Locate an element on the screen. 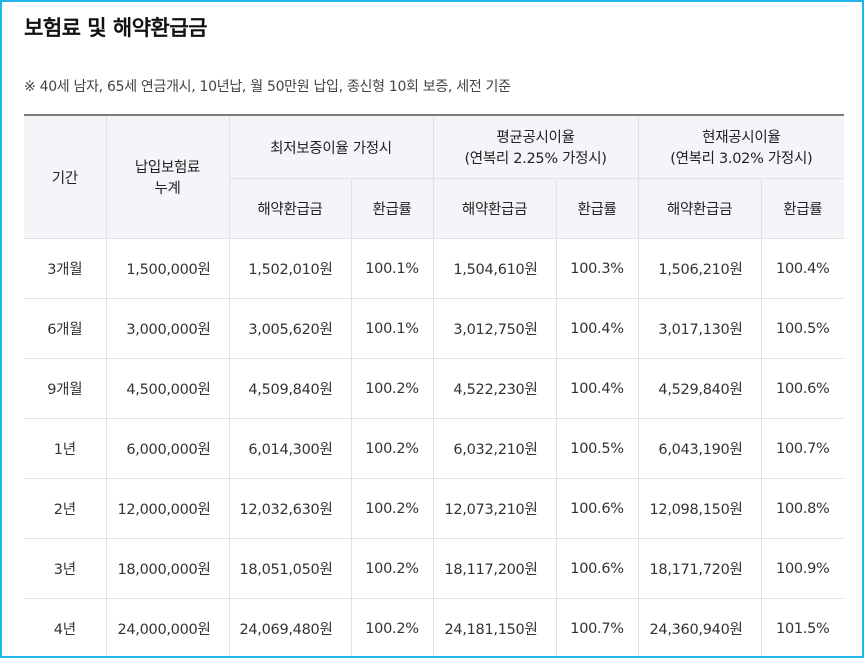 The width and height of the screenshot is (864, 658). cell-cur-refund-amount: 1,506,210원 is located at coordinates (699, 268).